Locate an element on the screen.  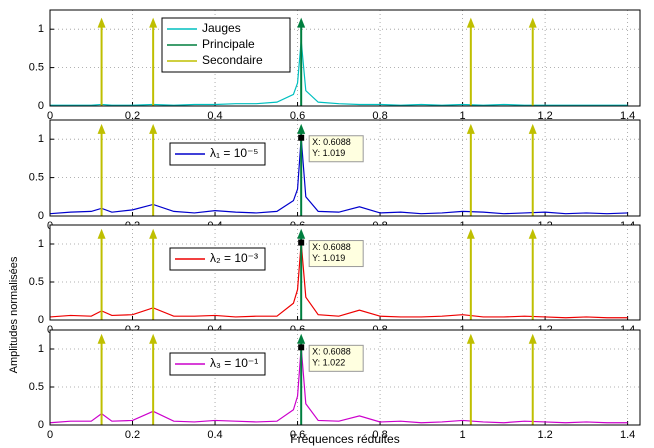
legend-label: λ₁ = 10⁻⁵ is located at coordinates (234, 153).